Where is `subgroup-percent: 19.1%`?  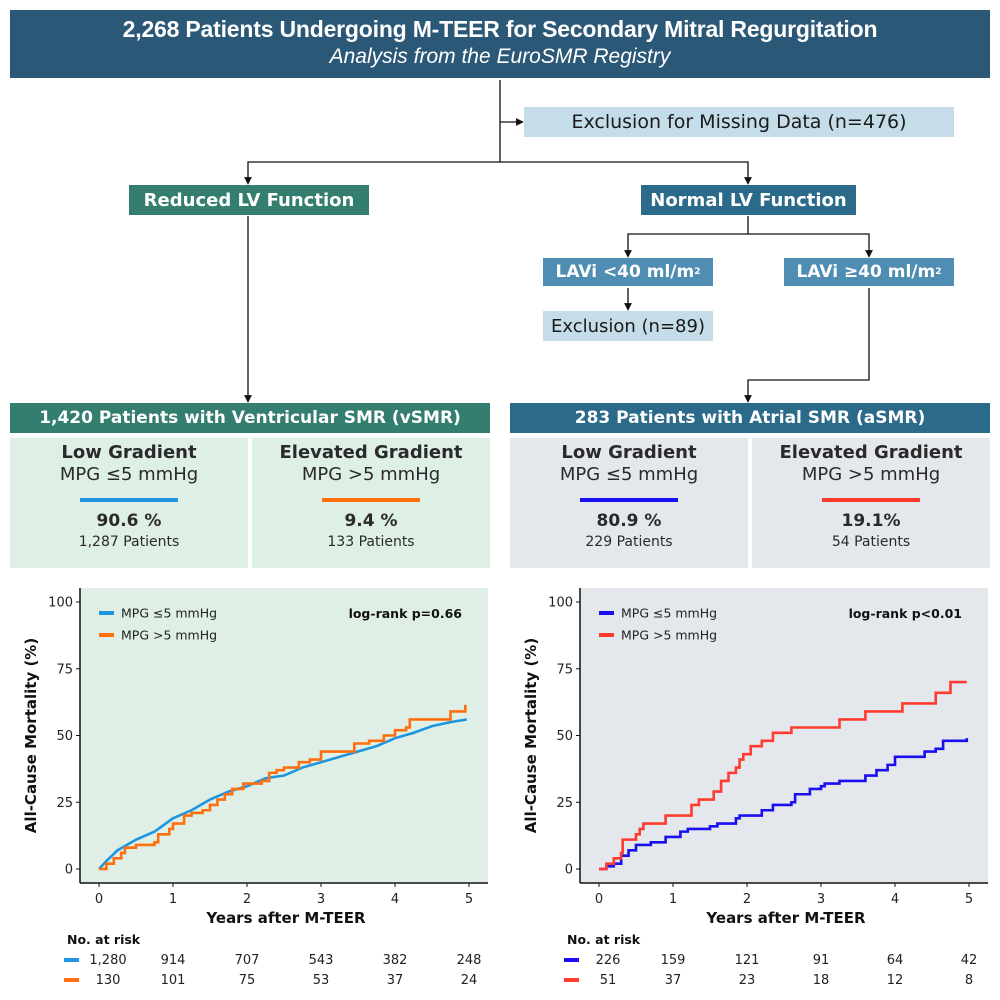 subgroup-percent: 19.1% is located at coordinates (871, 521).